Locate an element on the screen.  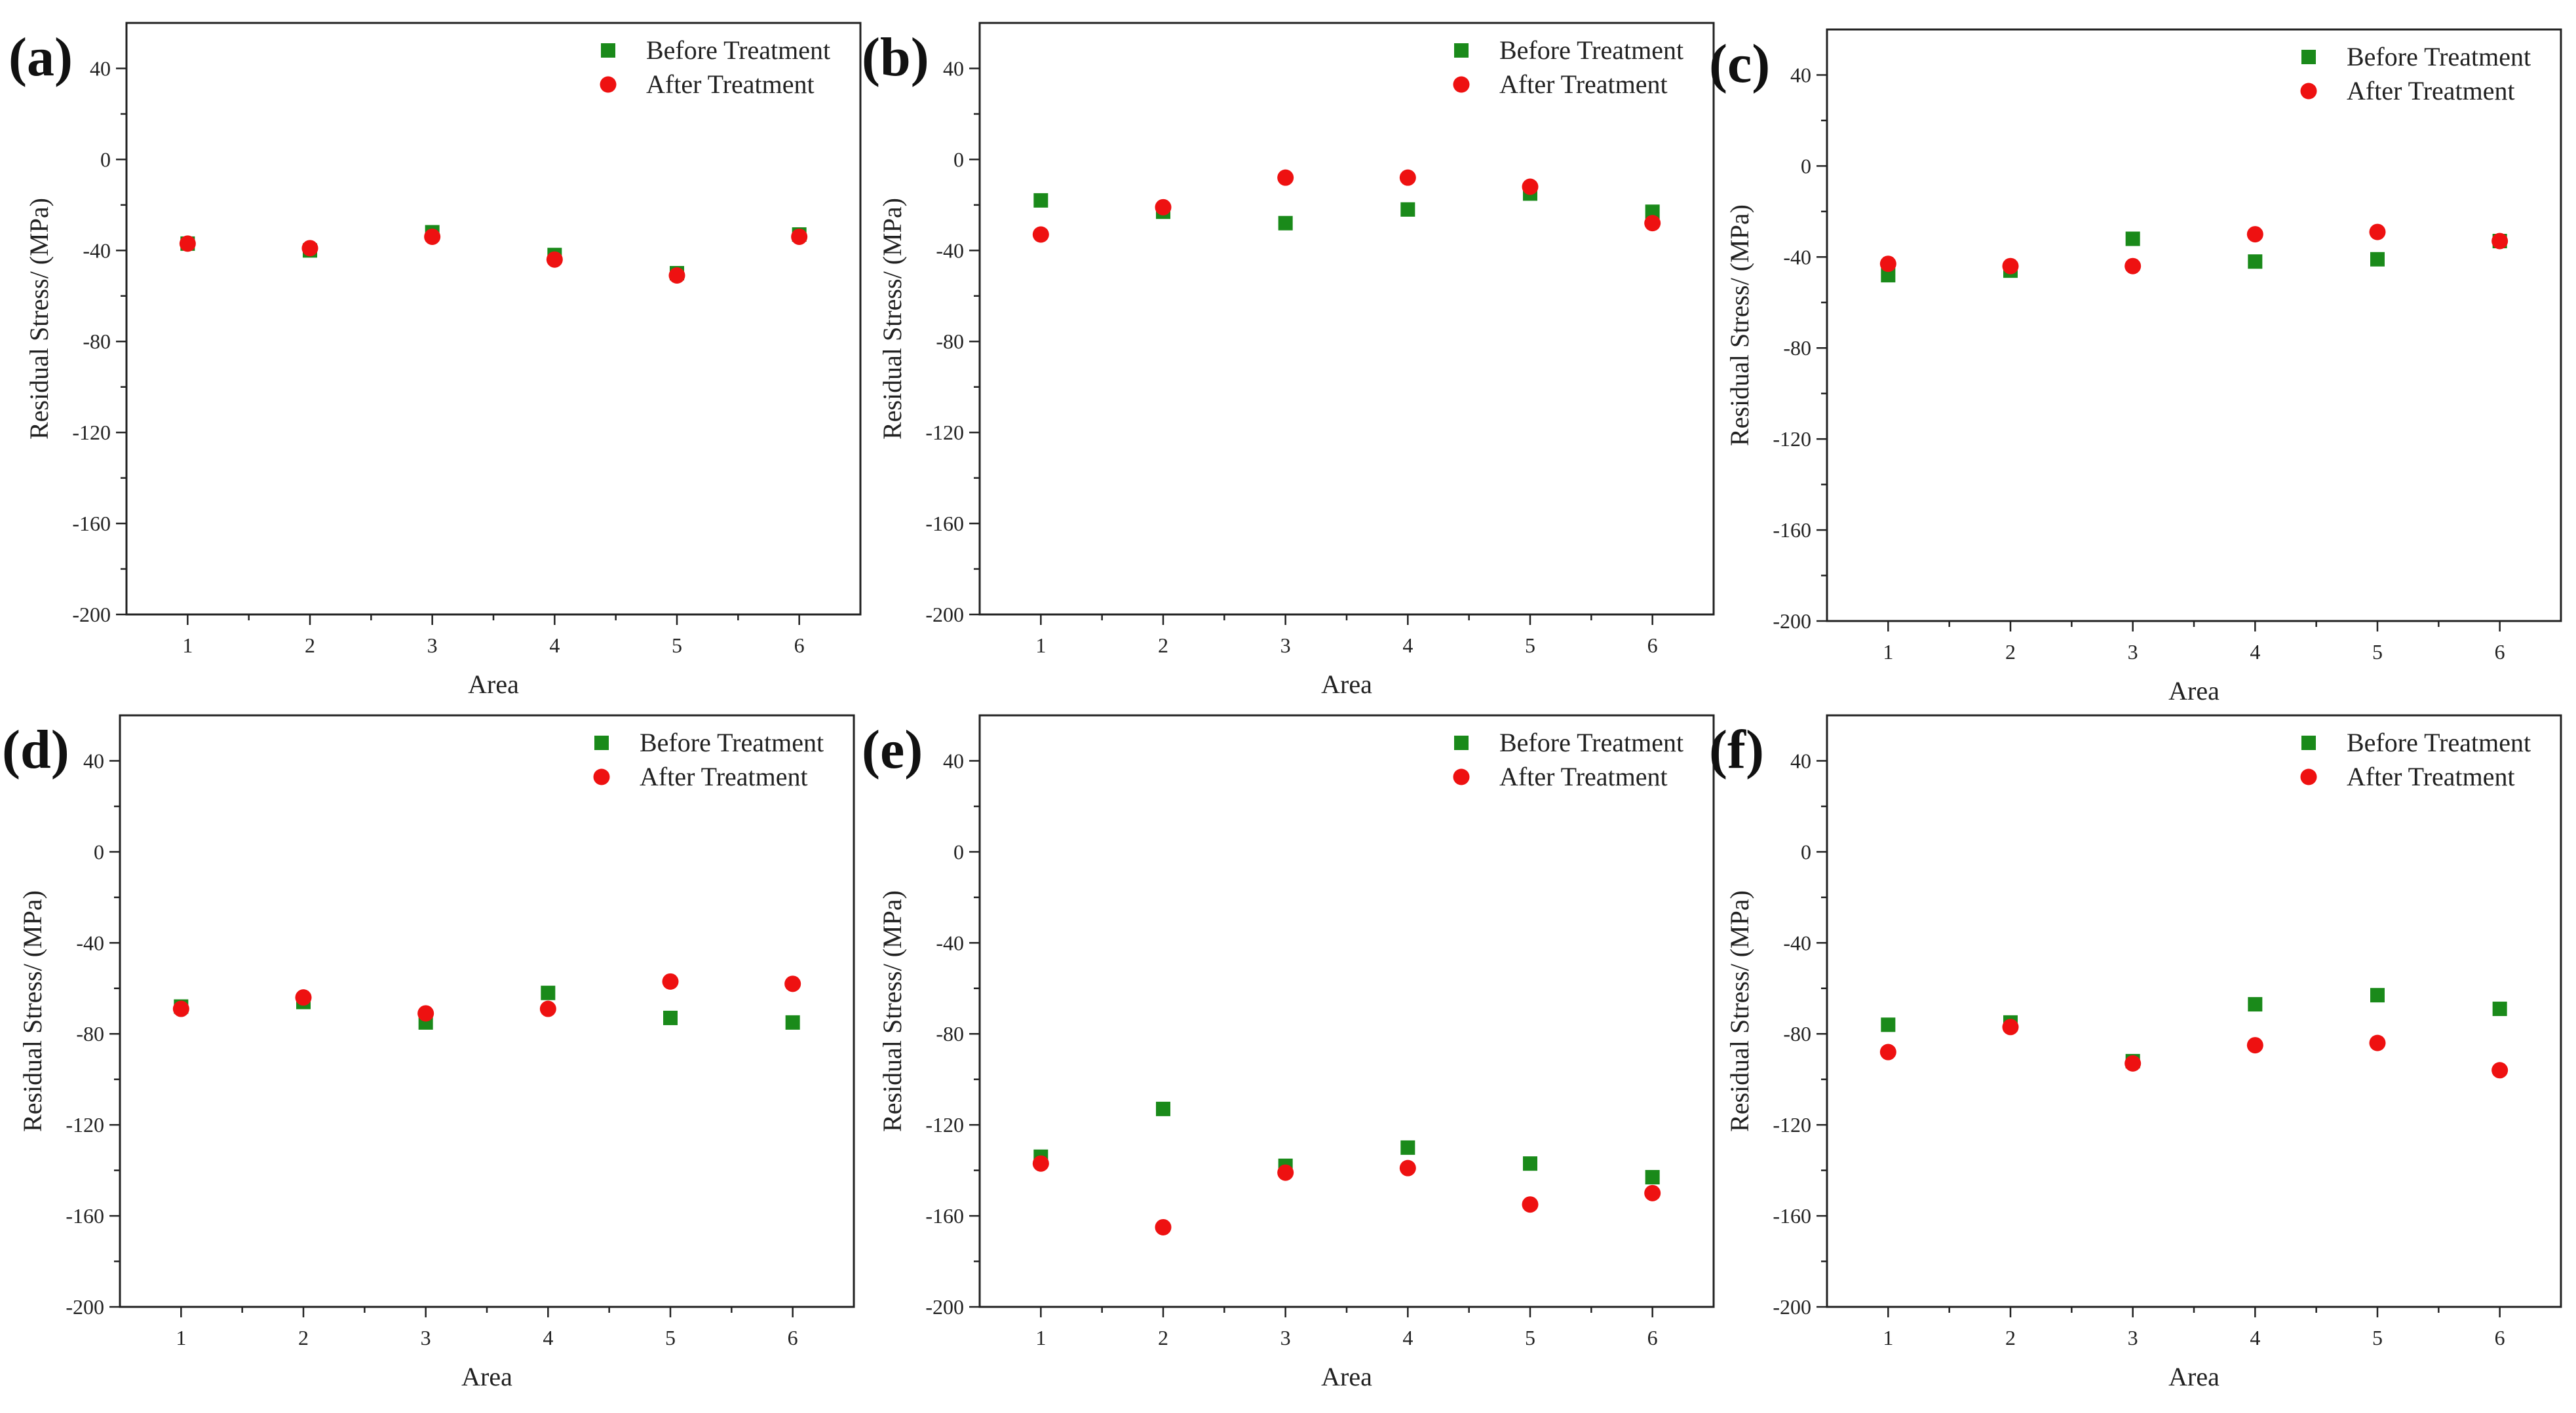
panel-label: (d) is located at coordinates (35, 750).